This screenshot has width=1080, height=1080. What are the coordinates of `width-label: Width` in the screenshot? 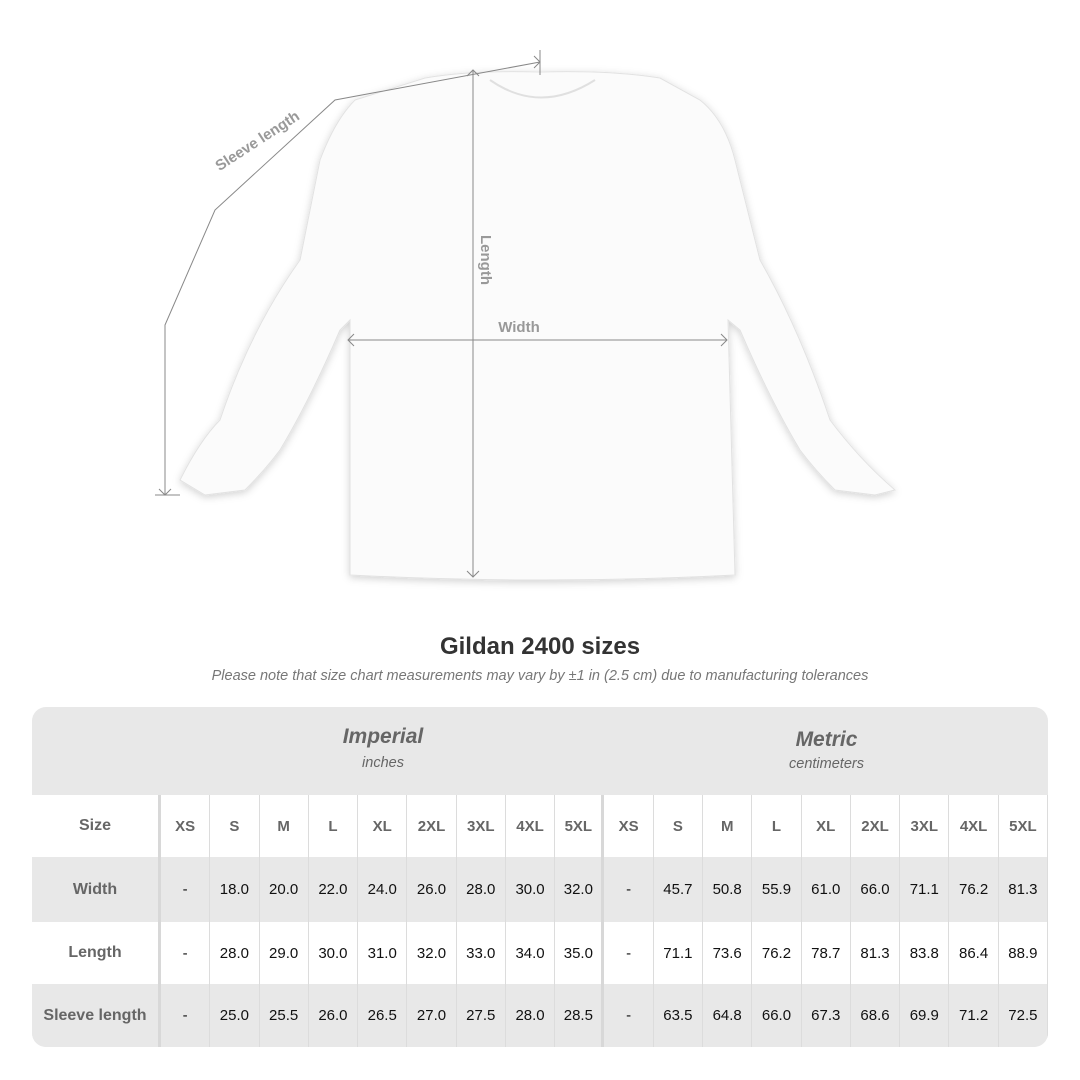 It's located at (519, 327).